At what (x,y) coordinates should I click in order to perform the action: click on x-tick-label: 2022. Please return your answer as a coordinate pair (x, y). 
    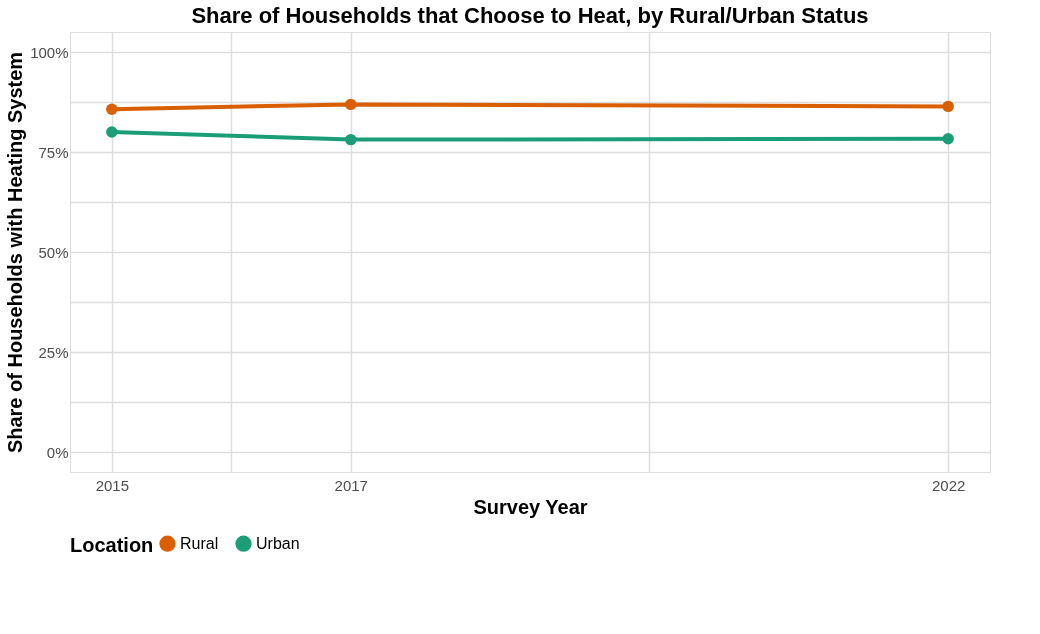
    Looking at the image, I should click on (948, 485).